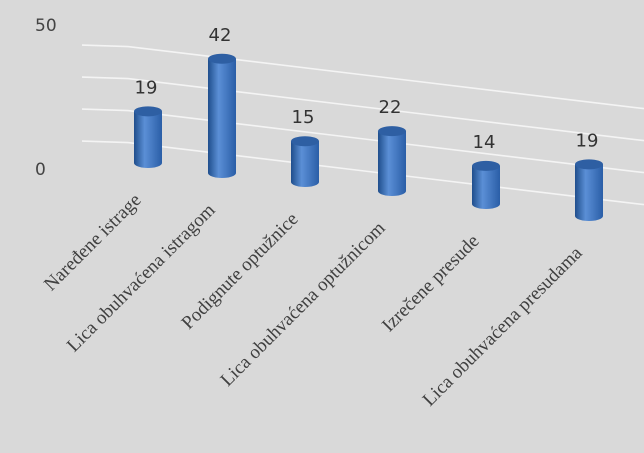  Describe the element at coordinates (46, 26) in the screenshot. I see `y-tick-label: 50` at that location.